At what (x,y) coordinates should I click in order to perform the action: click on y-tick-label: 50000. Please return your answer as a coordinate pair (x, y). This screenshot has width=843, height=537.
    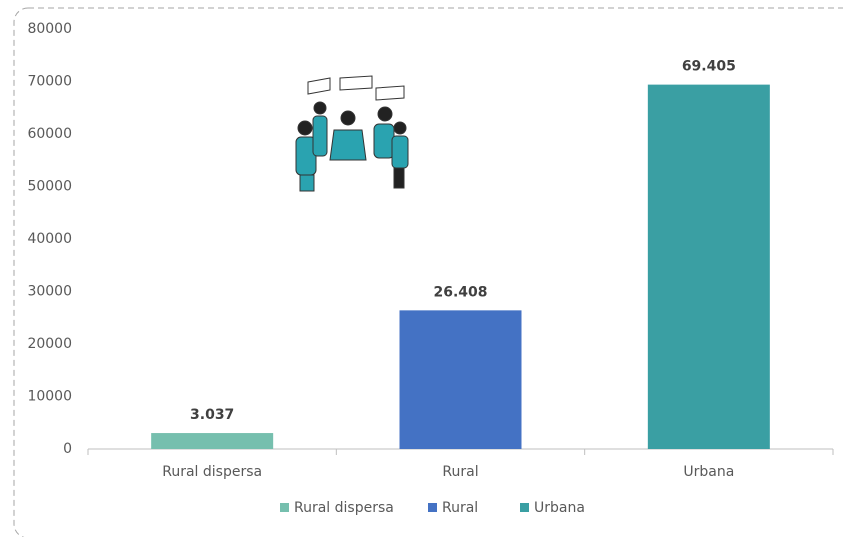
    Looking at the image, I should click on (49, 187).